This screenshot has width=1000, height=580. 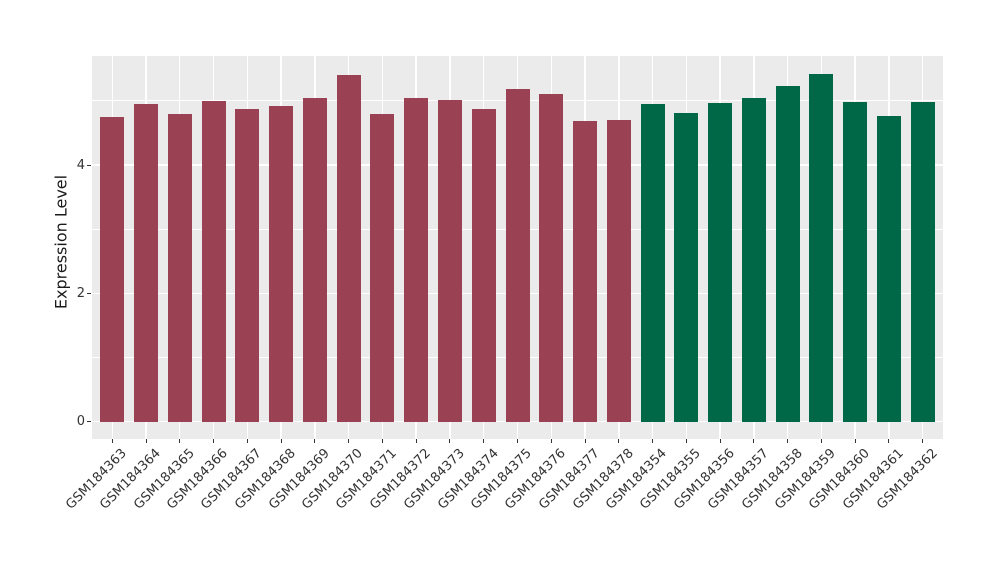 I want to click on bar-GSM184376, so click(x=551, y=257).